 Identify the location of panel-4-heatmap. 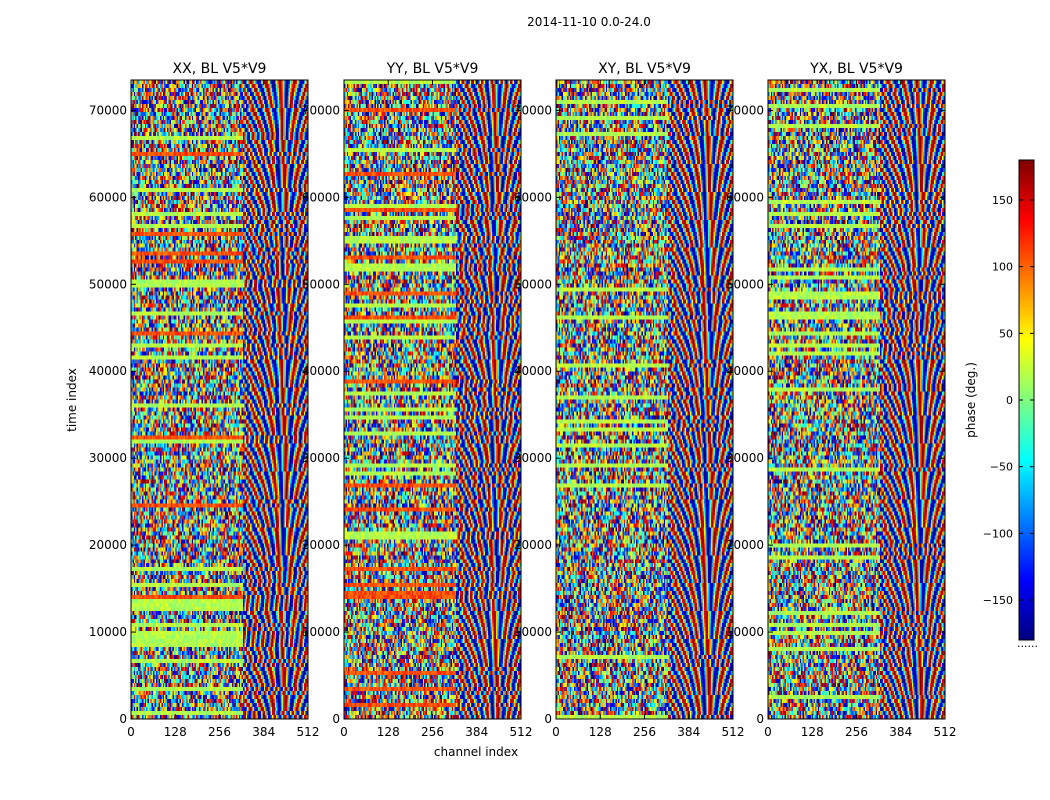
(856, 399).